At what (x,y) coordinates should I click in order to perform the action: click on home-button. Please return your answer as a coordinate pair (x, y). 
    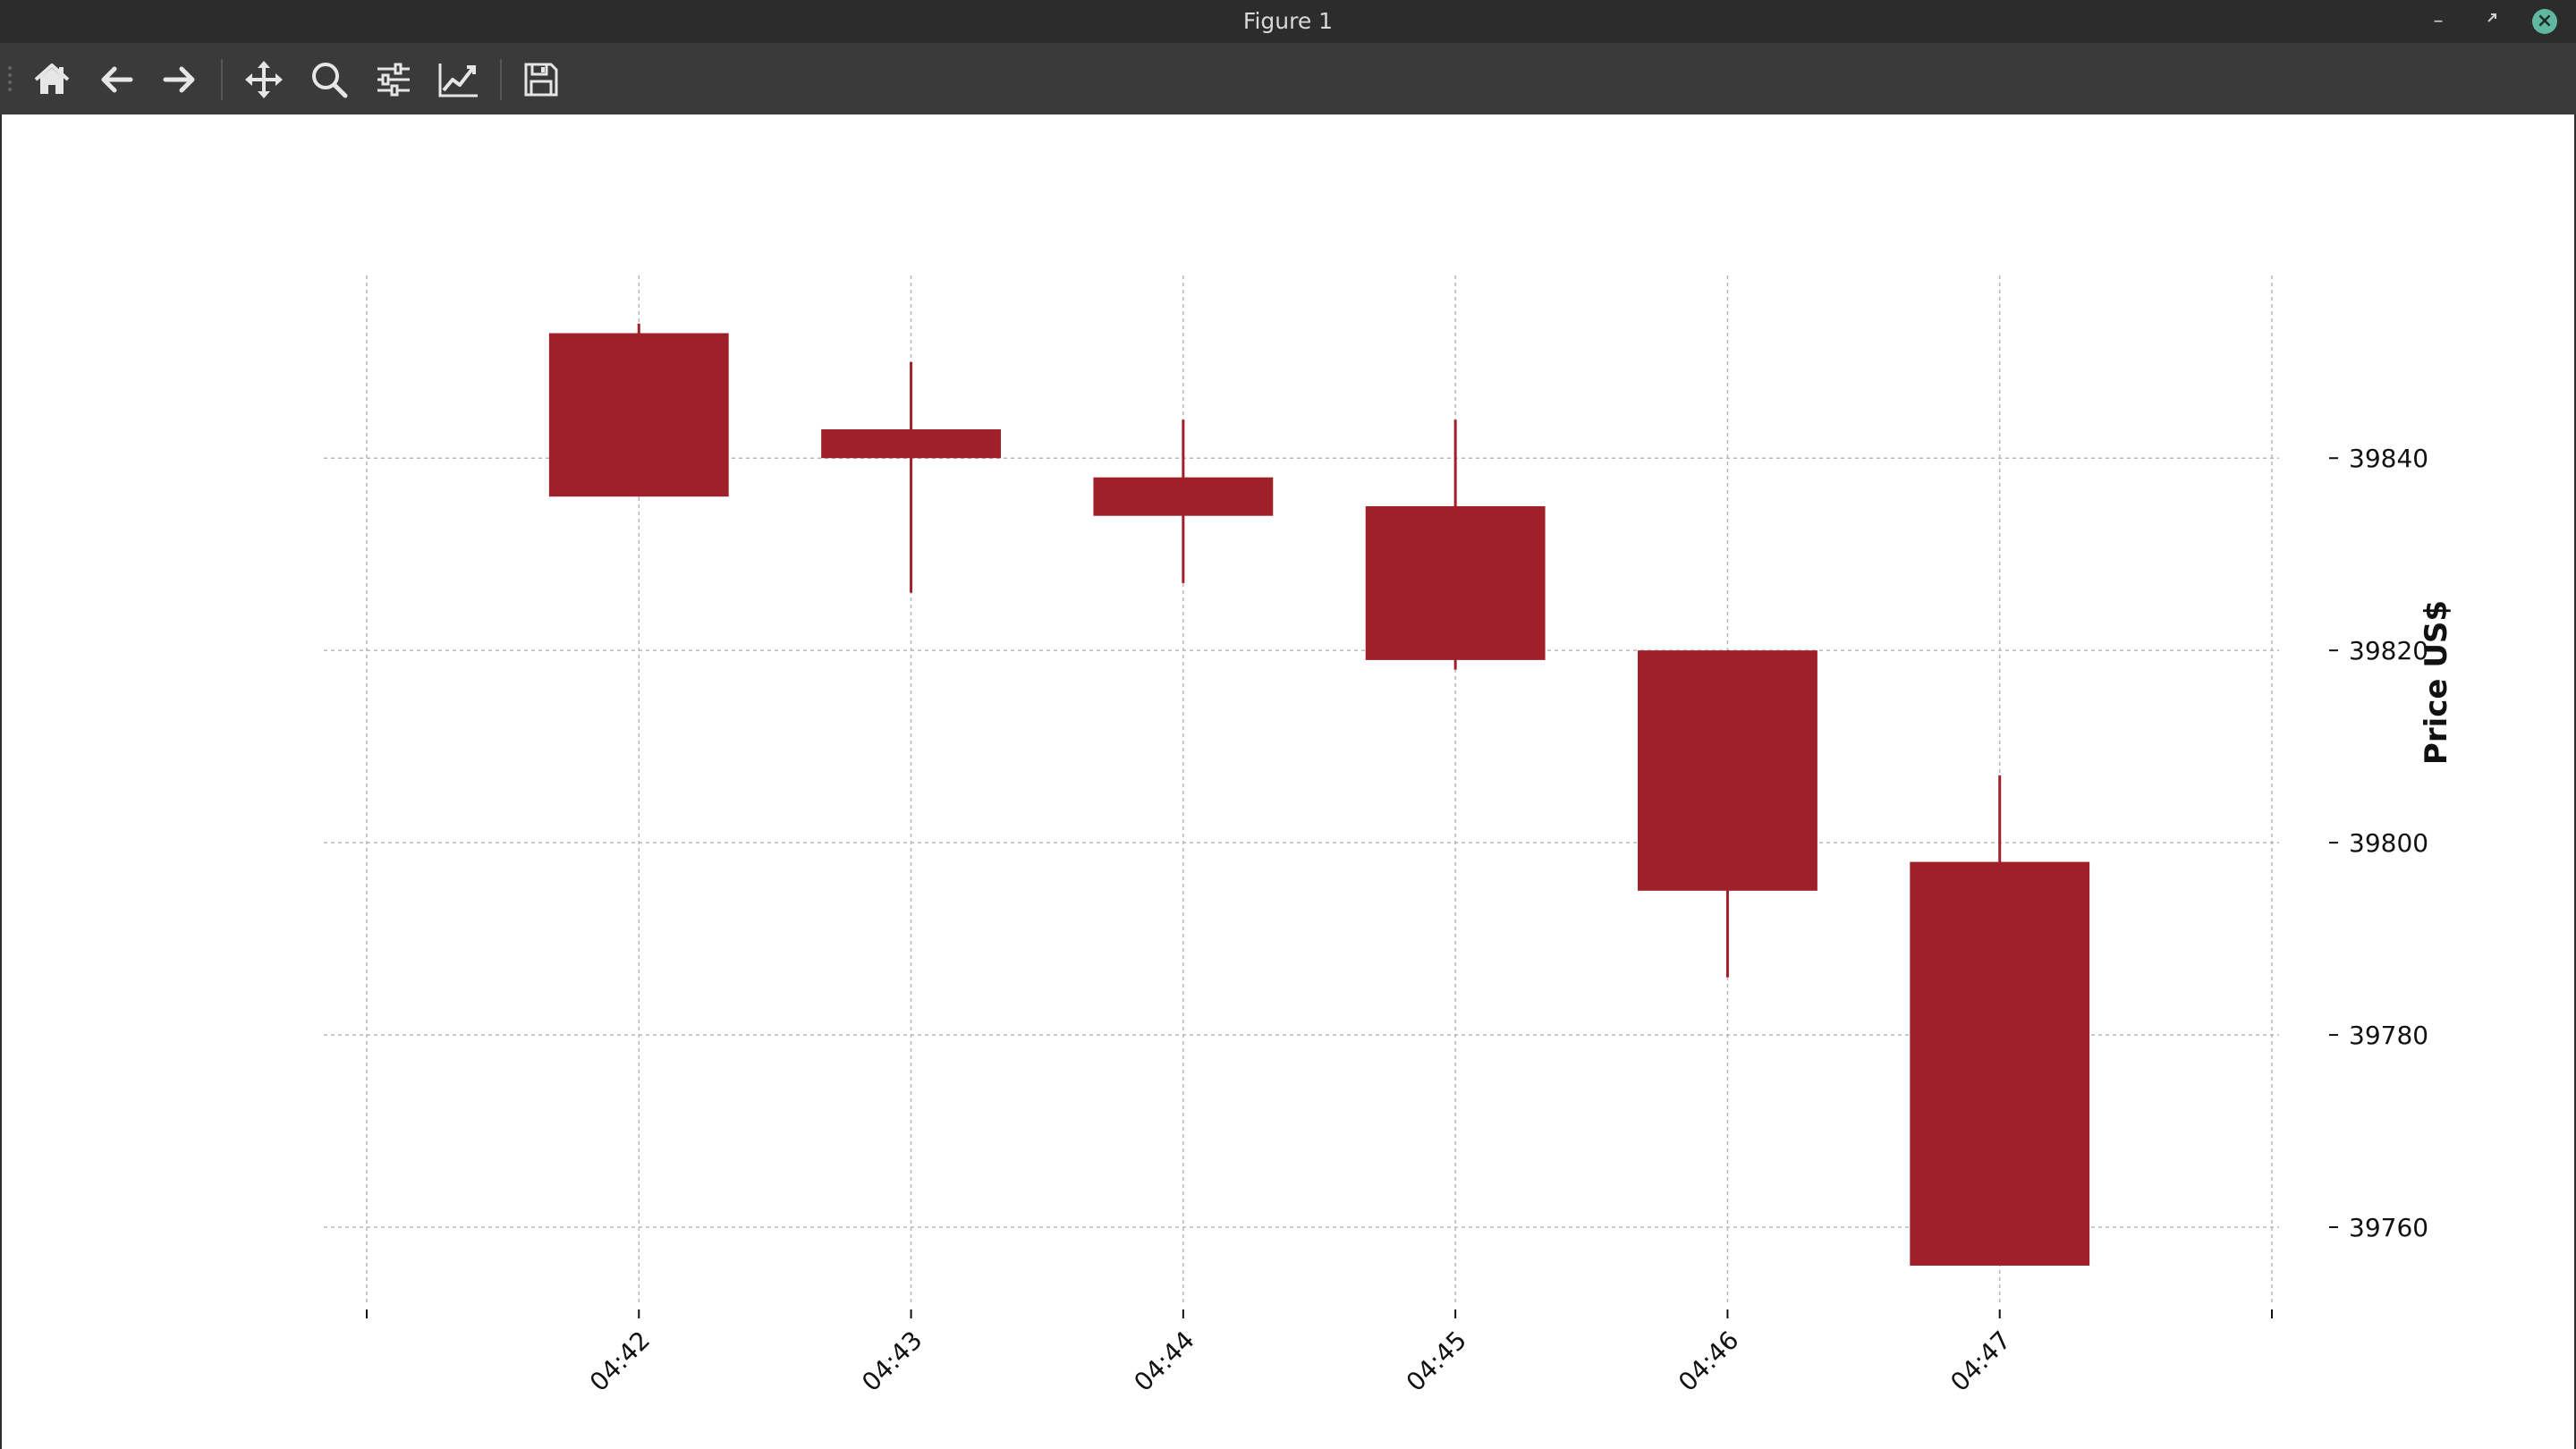
    Looking at the image, I should click on (52, 79).